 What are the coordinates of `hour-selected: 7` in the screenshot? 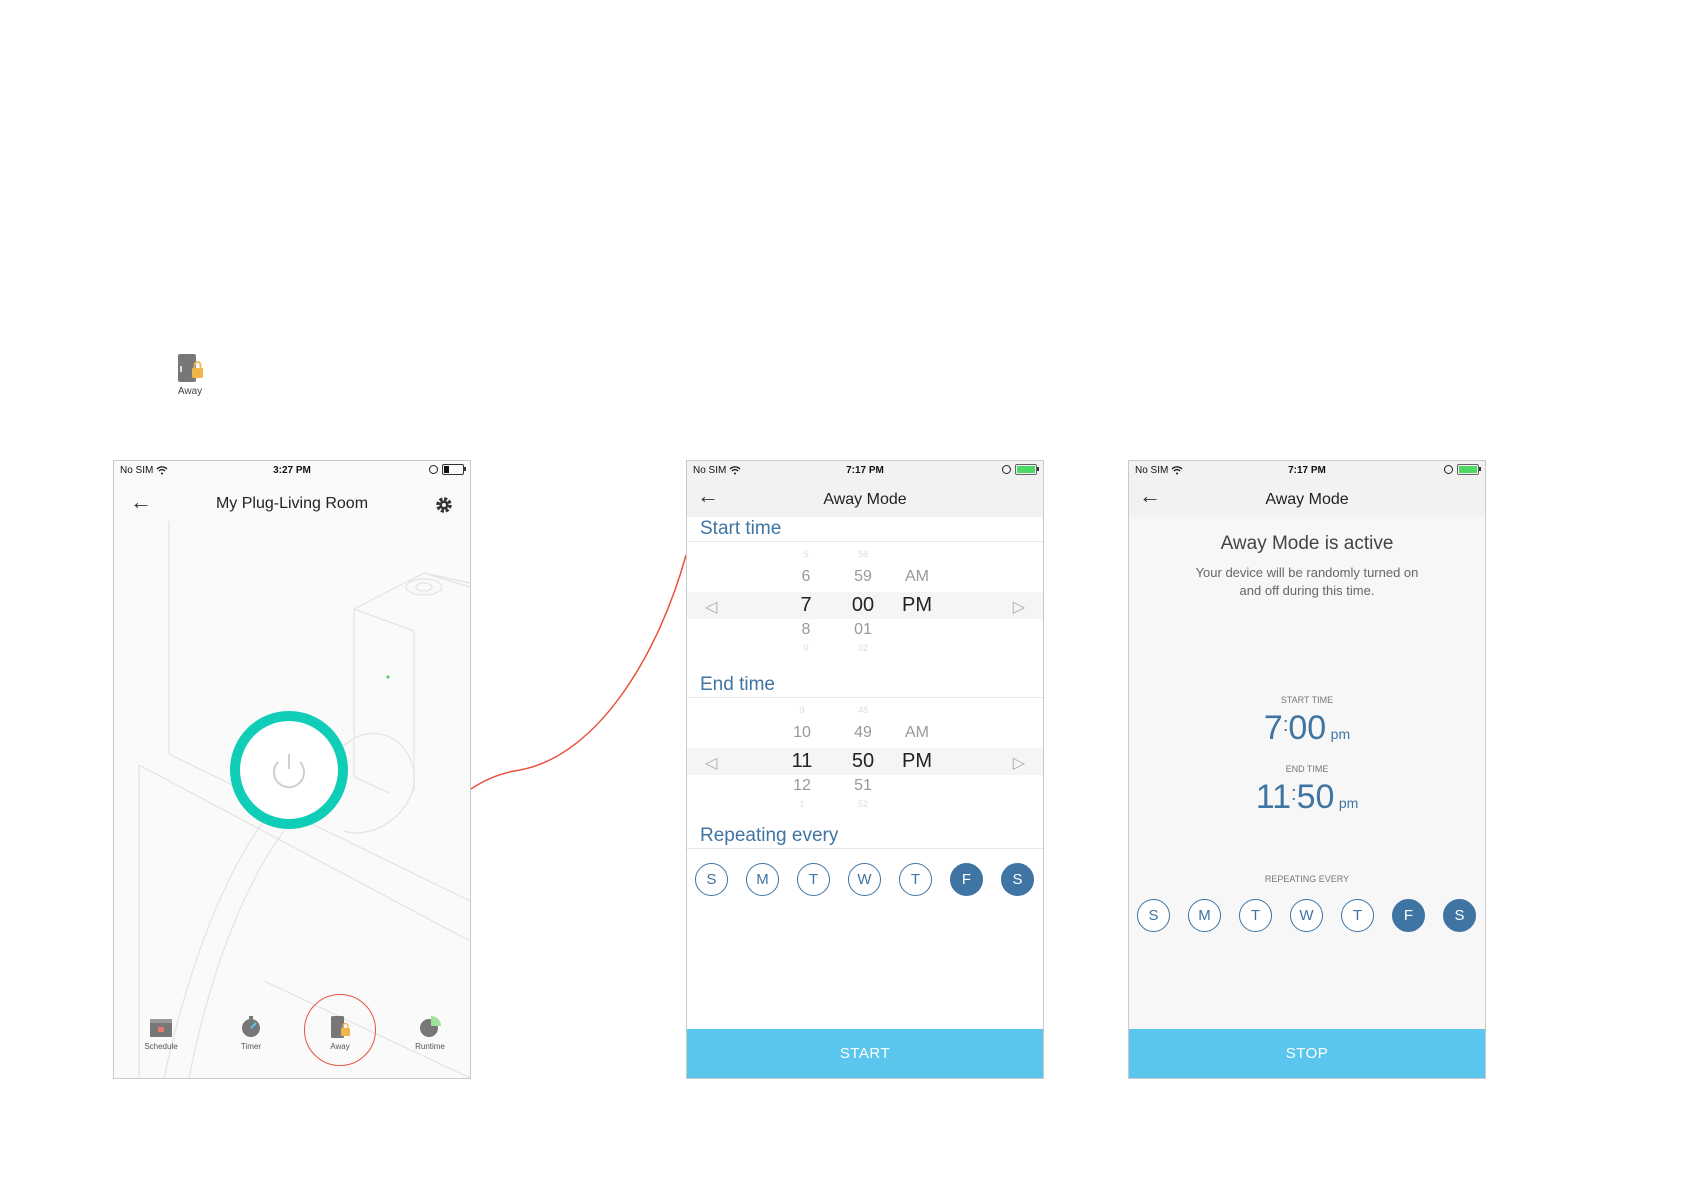 It's located at (806, 605).